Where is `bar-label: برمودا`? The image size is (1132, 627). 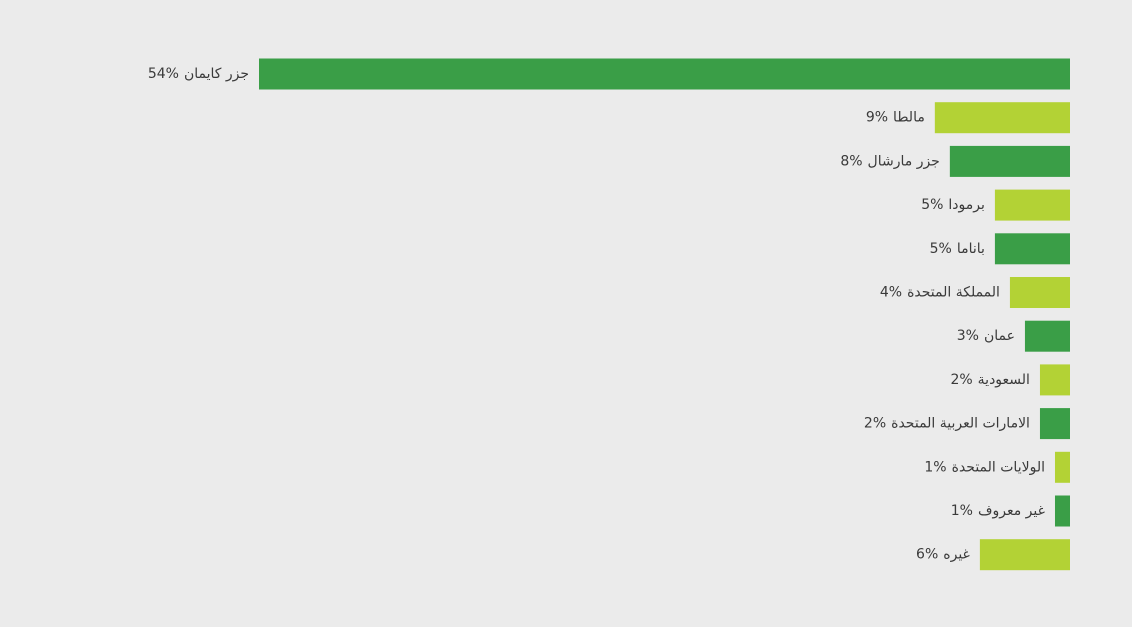
bar-label: برمودا is located at coordinates (966, 205).